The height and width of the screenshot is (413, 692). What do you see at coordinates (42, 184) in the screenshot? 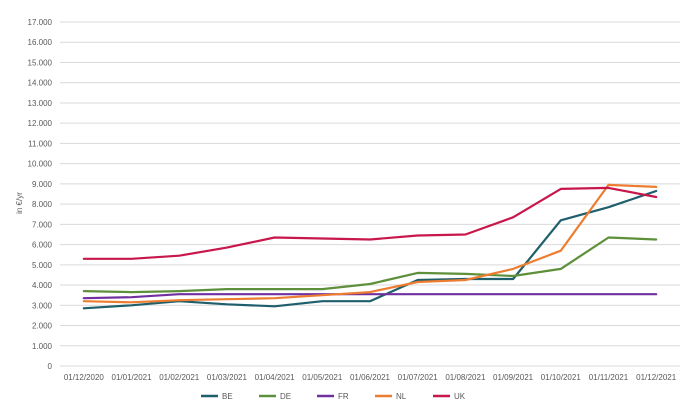
I see `y-tick-label: 9.000` at bounding box center [42, 184].